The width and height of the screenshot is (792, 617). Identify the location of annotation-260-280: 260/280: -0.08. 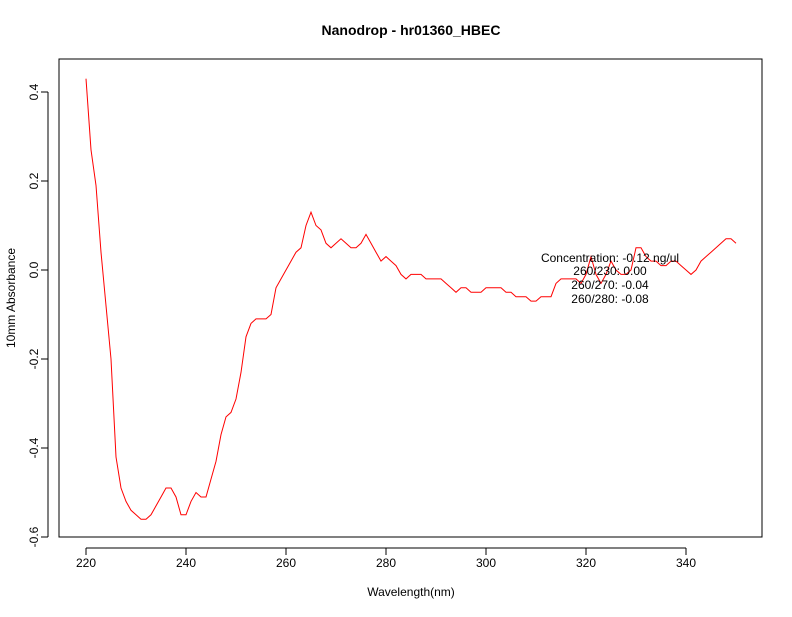
(610, 299).